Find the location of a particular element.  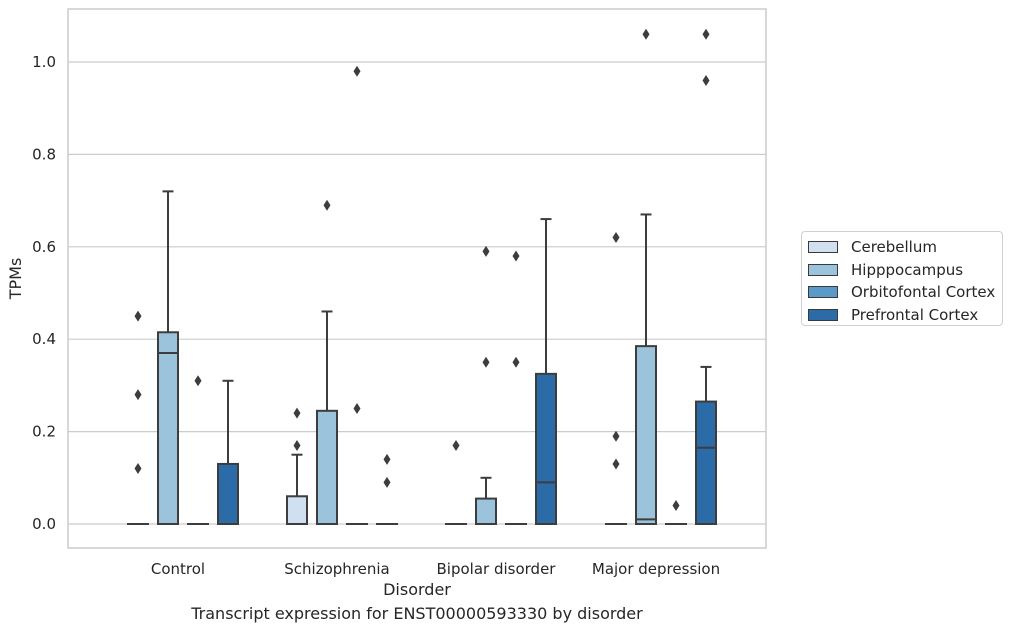

x-tick-label: Schizophrenia is located at coordinates (336, 569).